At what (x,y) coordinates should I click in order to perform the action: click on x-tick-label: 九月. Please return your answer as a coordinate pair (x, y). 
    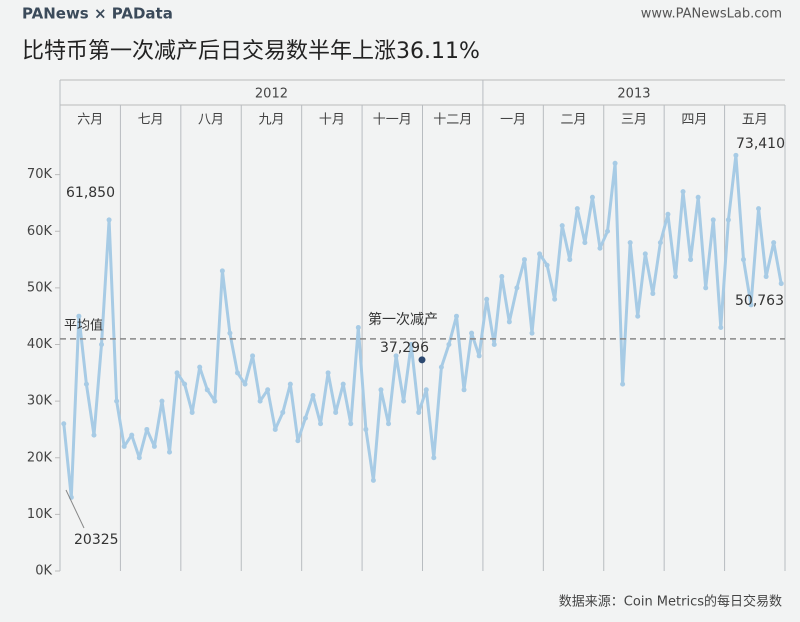
    Looking at the image, I should click on (271, 120).